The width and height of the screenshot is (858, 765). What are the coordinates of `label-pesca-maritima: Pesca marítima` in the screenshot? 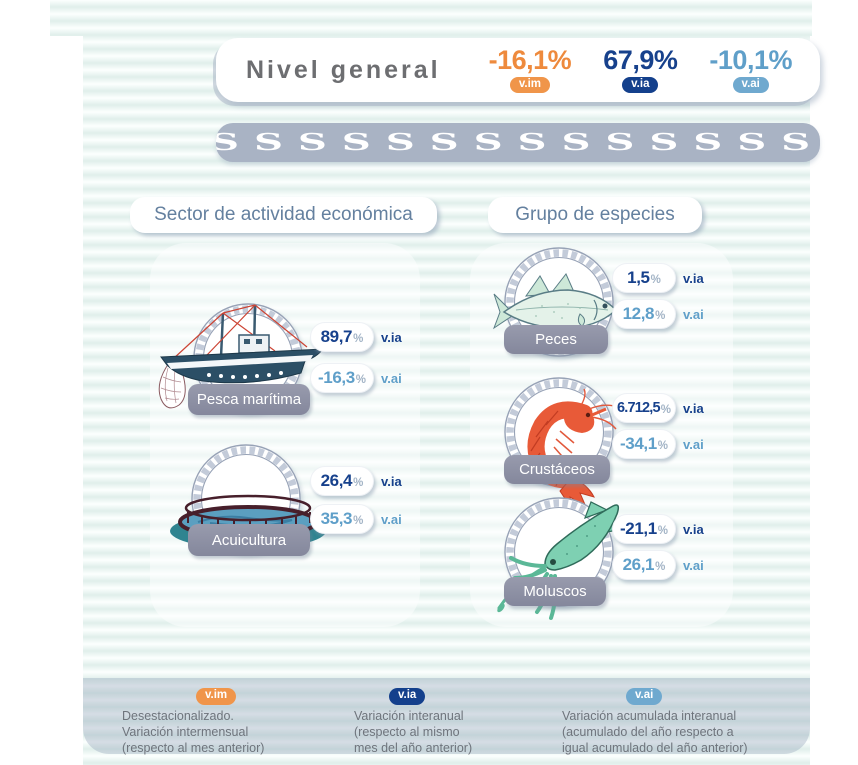 It's located at (249, 399).